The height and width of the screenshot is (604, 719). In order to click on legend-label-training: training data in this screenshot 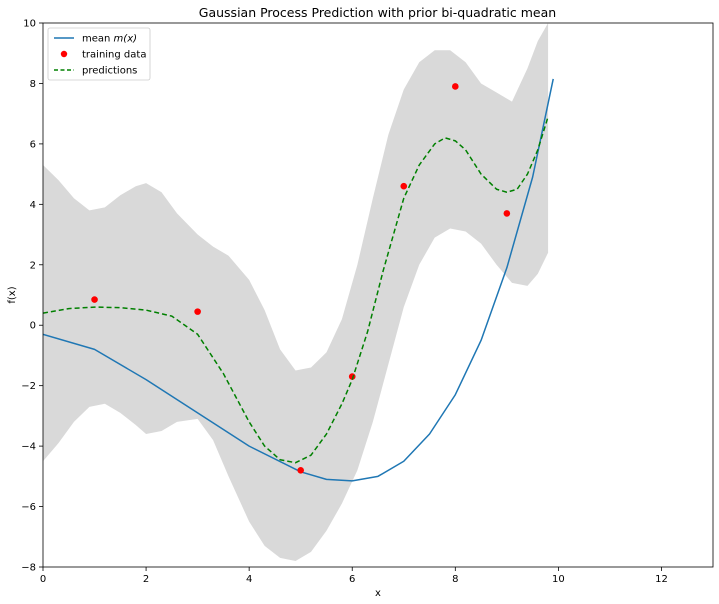, I will do `click(114, 55)`.